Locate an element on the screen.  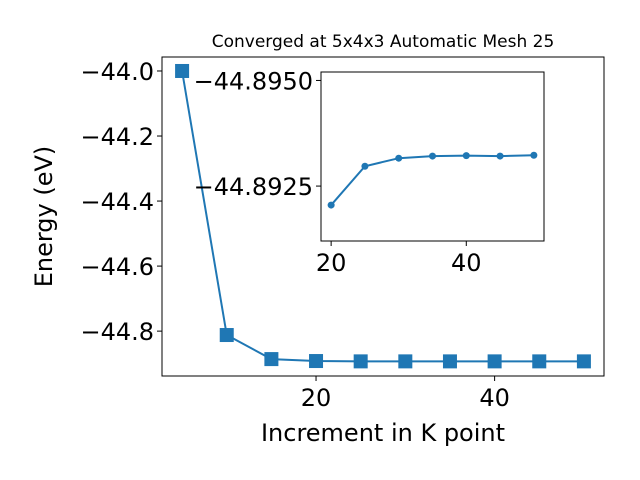
y-tick-label: −44.8 is located at coordinates (117, 332).